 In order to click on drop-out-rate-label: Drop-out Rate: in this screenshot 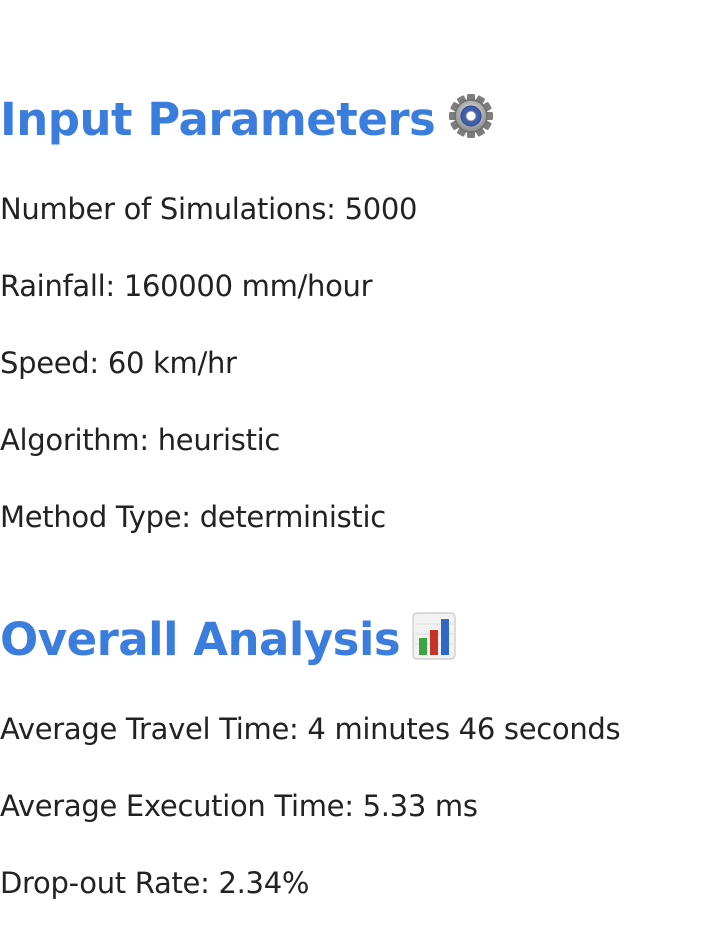, I will do `click(109, 883)`.